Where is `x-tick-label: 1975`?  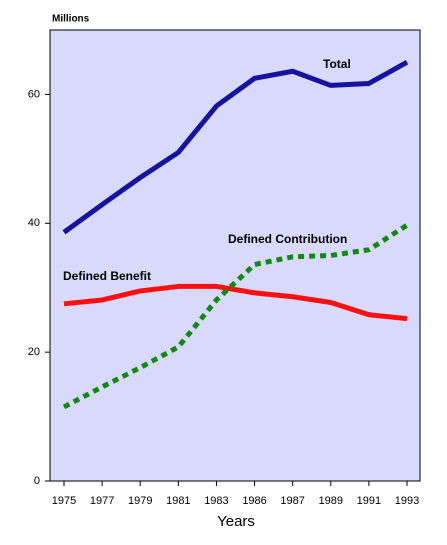
x-tick-label: 1975 is located at coordinates (64, 501).